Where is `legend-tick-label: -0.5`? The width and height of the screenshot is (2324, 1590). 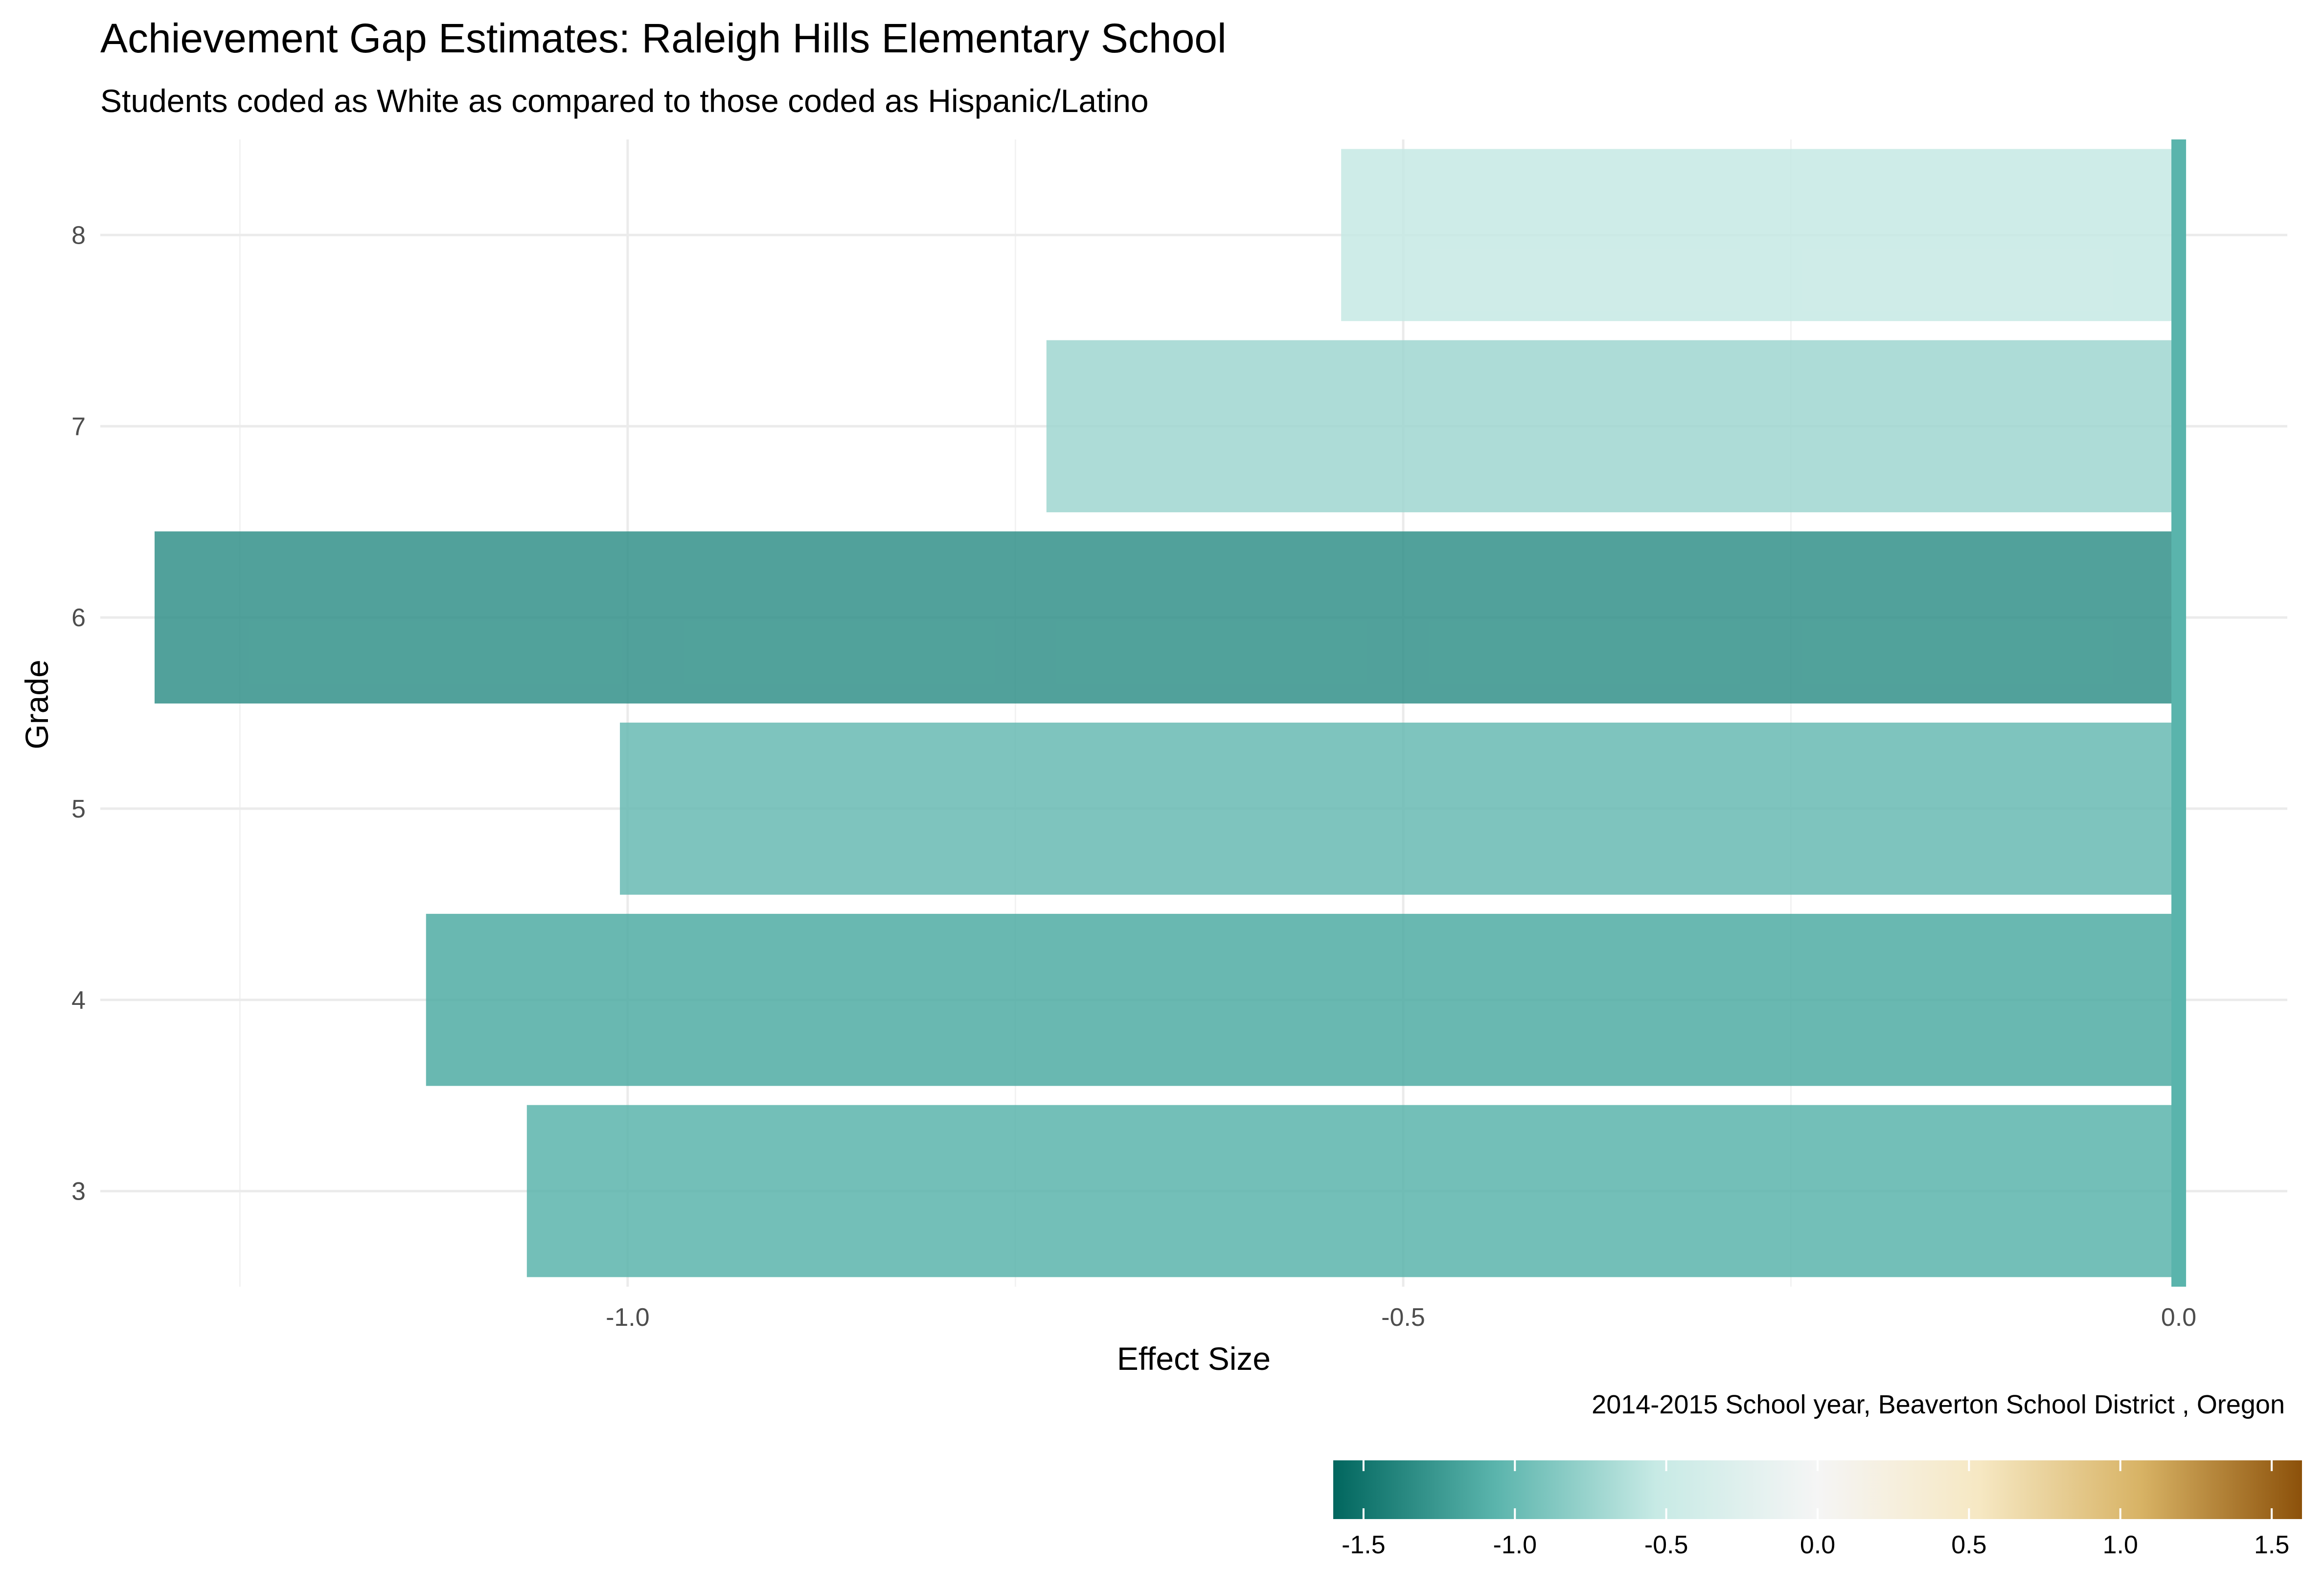 legend-tick-label: -0.5 is located at coordinates (1666, 1545).